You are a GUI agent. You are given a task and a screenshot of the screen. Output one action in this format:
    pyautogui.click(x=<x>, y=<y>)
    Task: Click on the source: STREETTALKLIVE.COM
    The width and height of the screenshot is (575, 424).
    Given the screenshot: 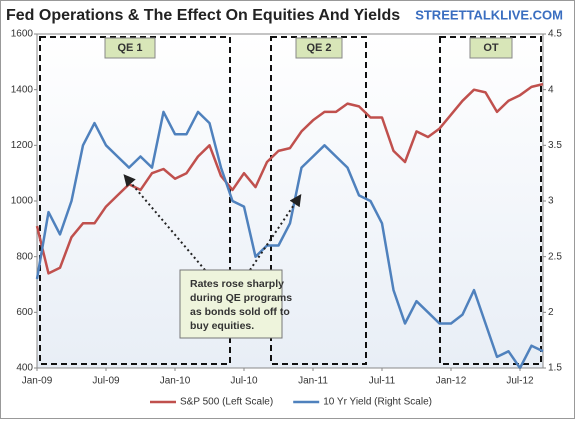 What is the action you would take?
    pyautogui.click(x=489, y=14)
    